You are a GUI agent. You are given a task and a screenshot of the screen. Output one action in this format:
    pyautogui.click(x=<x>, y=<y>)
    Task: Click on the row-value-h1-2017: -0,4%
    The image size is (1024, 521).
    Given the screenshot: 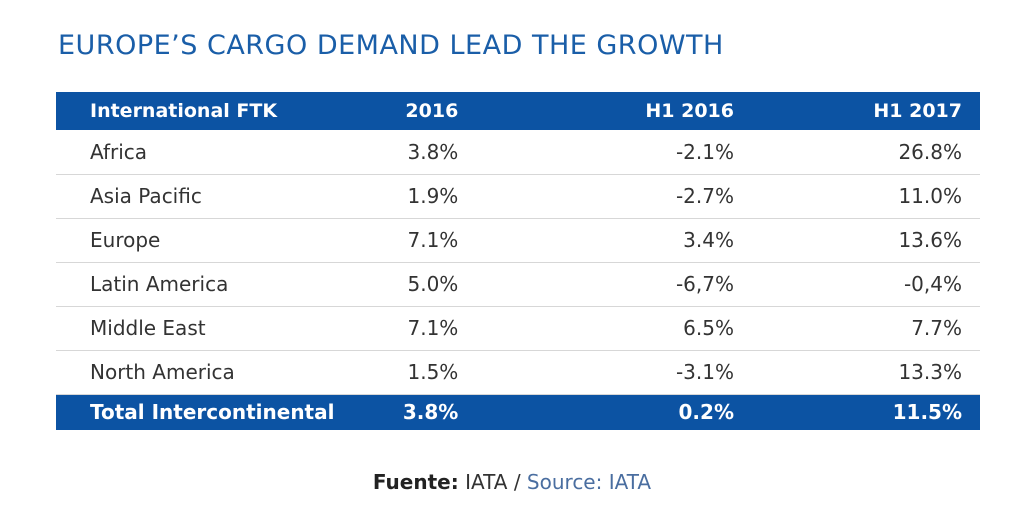 What is the action you would take?
    pyautogui.click(x=864, y=284)
    